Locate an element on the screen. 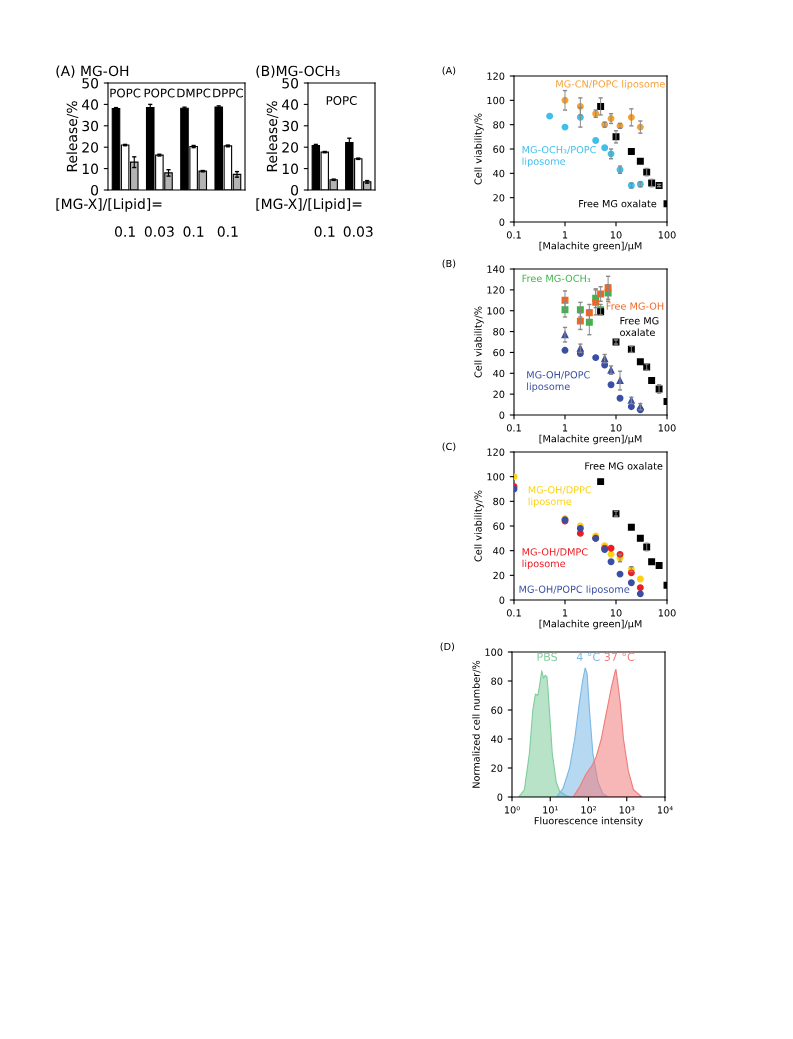  annotation: 4 °C is located at coordinates (588, 657).